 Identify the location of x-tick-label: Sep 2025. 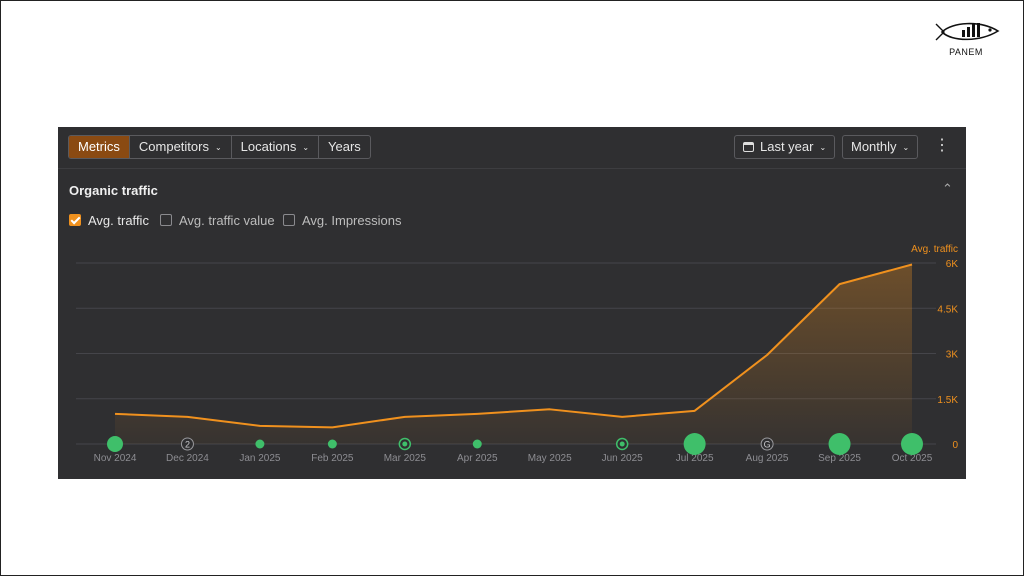
(839, 458).